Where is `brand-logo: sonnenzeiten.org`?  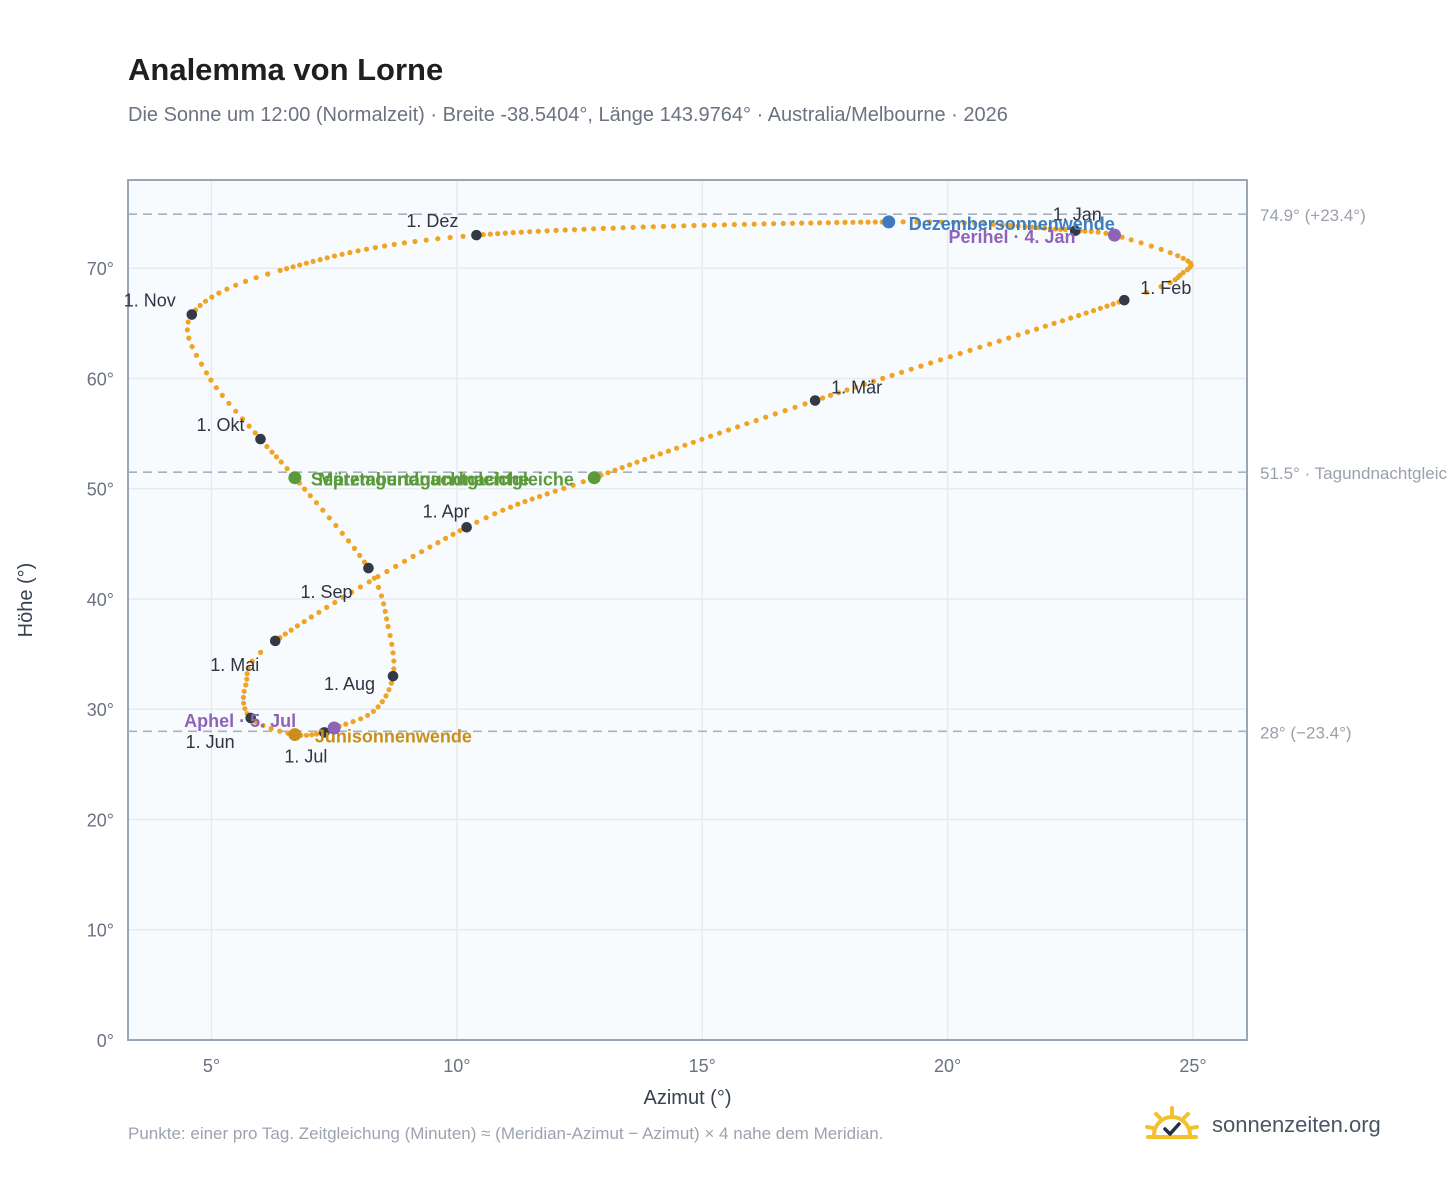 brand-logo: sonnenzeiten.org is located at coordinates (1262, 1125).